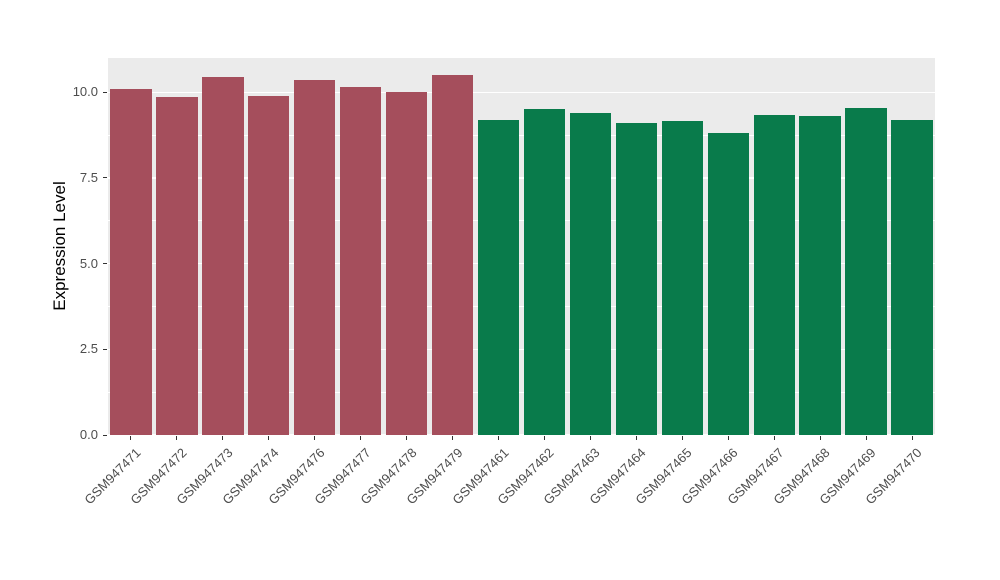 The height and width of the screenshot is (580, 1000). Describe the element at coordinates (88, 177) in the screenshot. I see `y-tick-label: 7.5` at that location.